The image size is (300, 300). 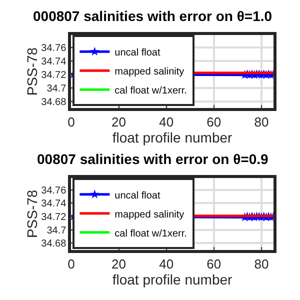 I want to click on chart-title: 000807 salinities with error on θ=1.0, so click(x=152, y=16).